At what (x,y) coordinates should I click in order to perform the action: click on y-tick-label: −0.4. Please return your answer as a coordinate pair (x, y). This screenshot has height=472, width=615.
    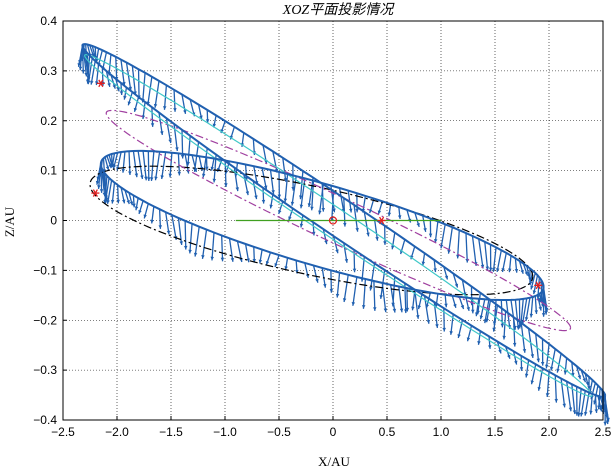
    Looking at the image, I should click on (45, 420).